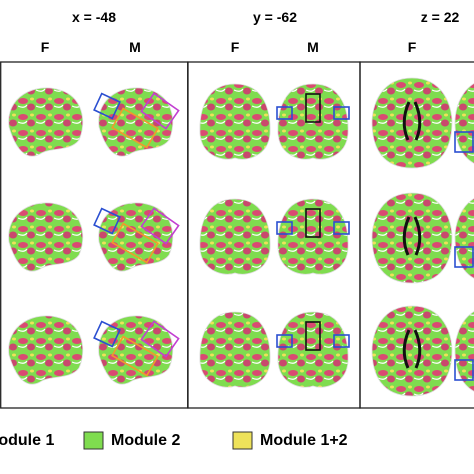  What do you see at coordinates (27, 440) in the screenshot?
I see `legend-label: Module 1` at bounding box center [27, 440].